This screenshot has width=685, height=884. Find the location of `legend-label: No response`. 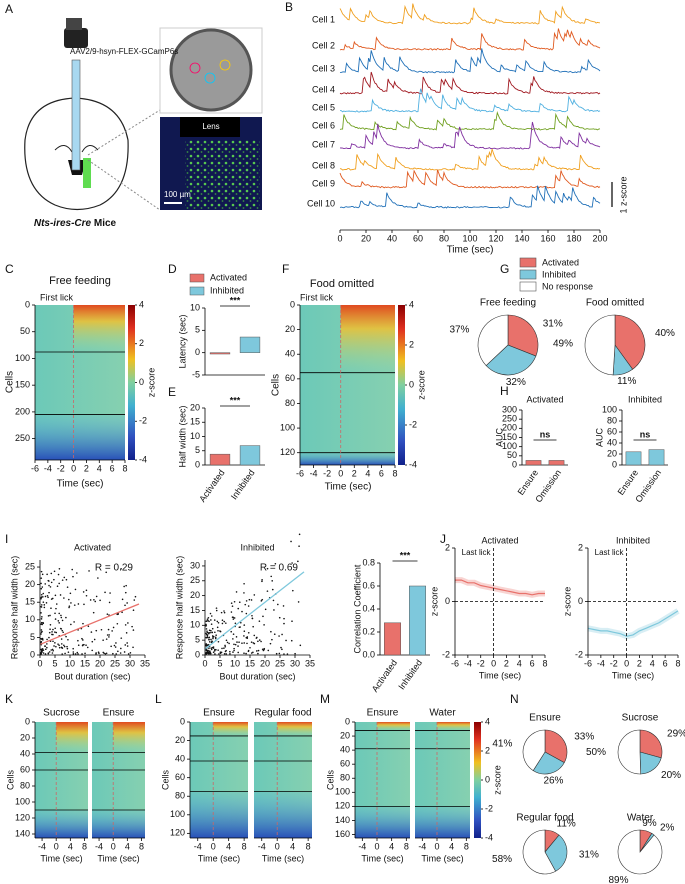

legend-label: No response is located at coordinates (567, 286).